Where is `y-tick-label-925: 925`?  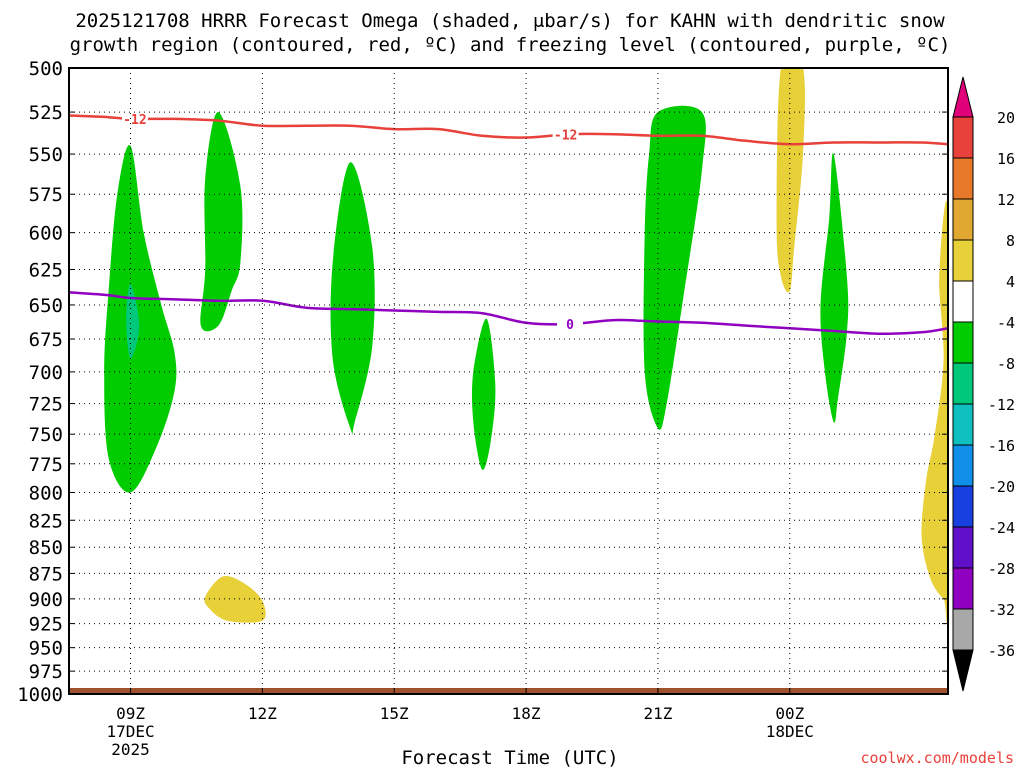 y-tick-label-925: 925 is located at coordinates (46, 625).